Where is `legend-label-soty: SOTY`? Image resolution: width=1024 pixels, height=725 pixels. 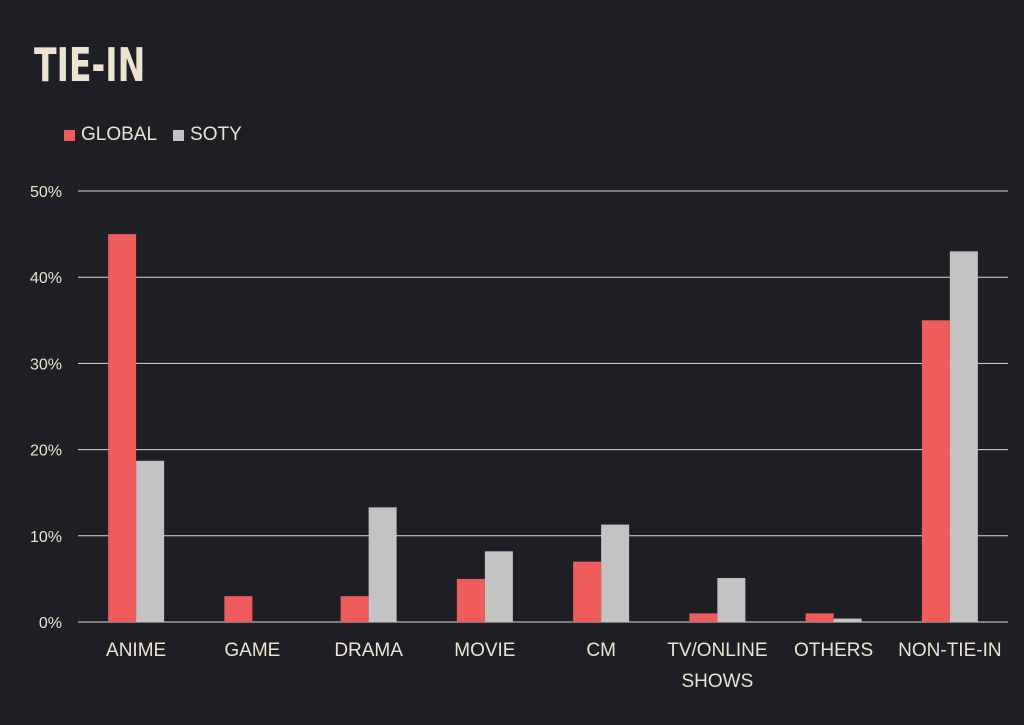 legend-label-soty: SOTY is located at coordinates (216, 134).